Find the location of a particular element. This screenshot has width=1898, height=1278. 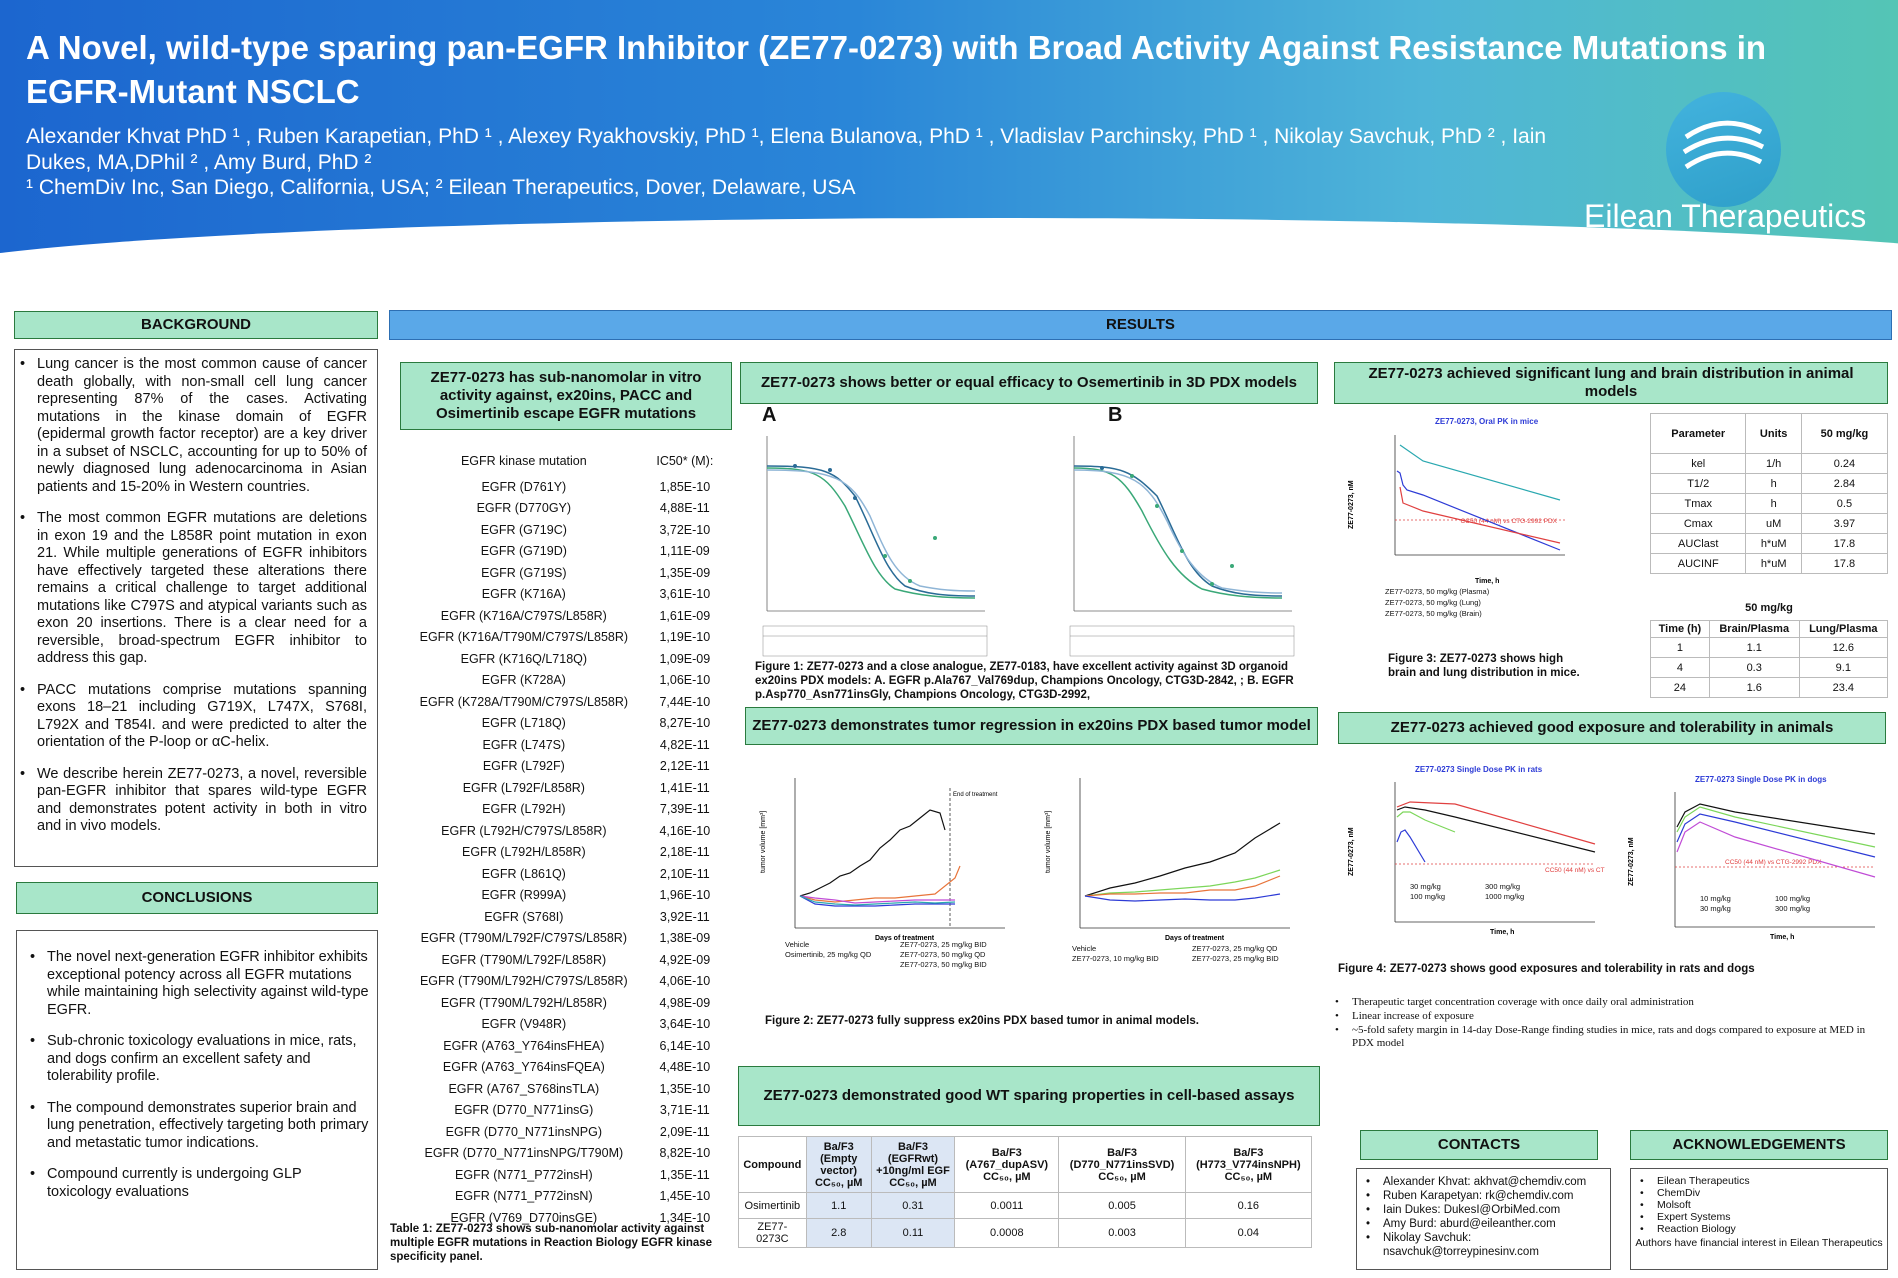

ic50-value: 4,98E-09 is located at coordinates (685, 1002).